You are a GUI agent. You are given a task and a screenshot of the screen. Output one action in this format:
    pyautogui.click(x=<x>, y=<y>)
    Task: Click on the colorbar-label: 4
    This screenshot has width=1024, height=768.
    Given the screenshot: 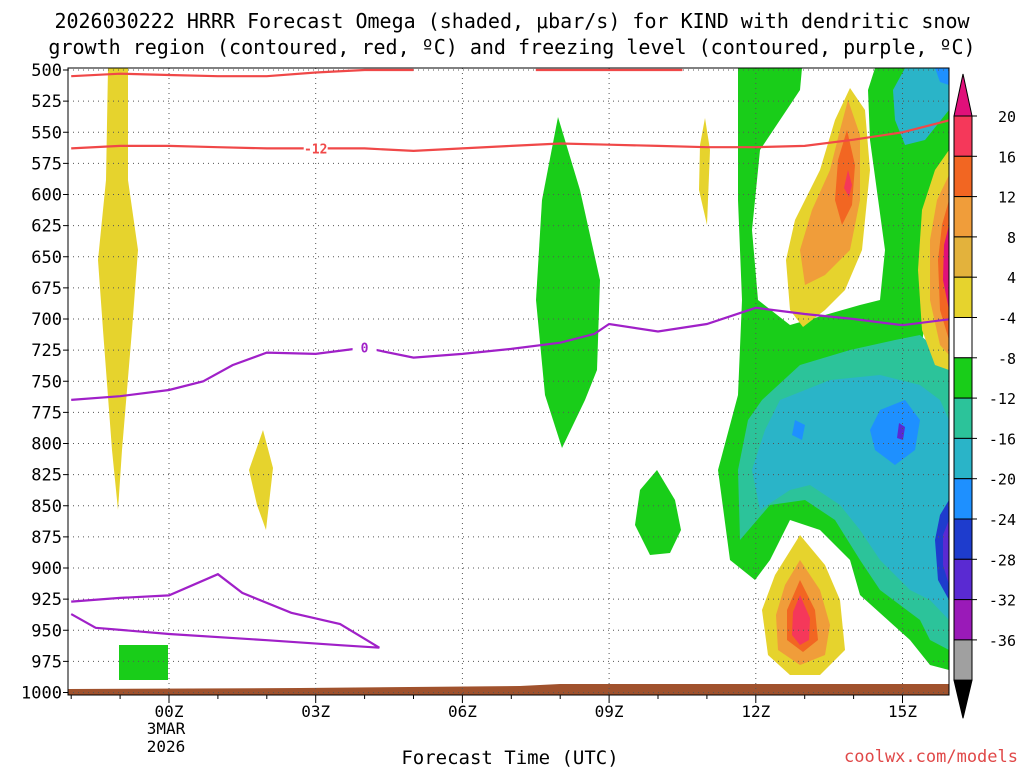 What is the action you would take?
    pyautogui.click(x=1011, y=278)
    